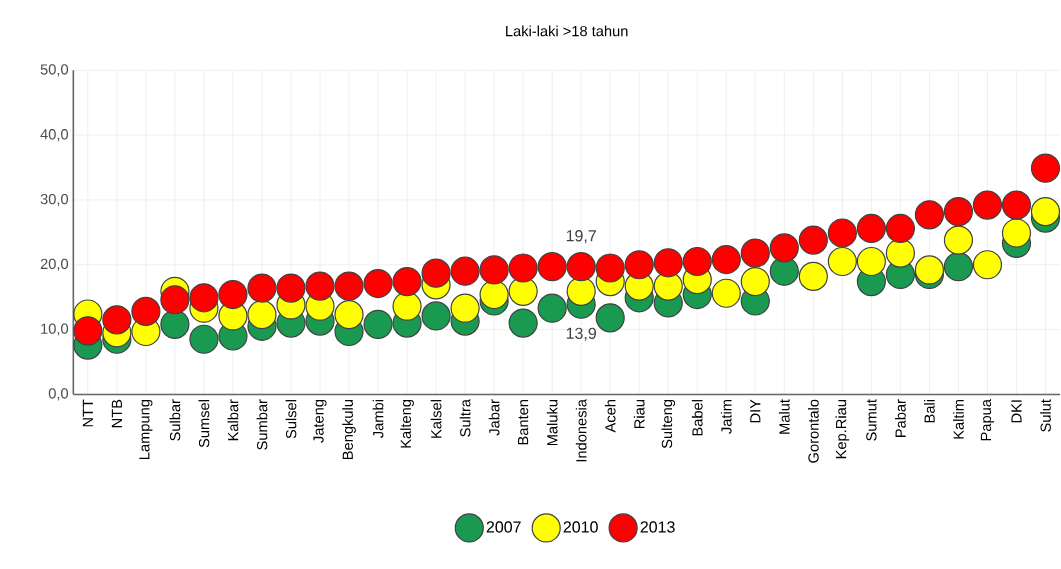 Image resolution: width=1061 pixels, height=569 pixels. What do you see at coordinates (262, 424) in the screenshot?
I see `x-tick-label: Sumbar` at bounding box center [262, 424].